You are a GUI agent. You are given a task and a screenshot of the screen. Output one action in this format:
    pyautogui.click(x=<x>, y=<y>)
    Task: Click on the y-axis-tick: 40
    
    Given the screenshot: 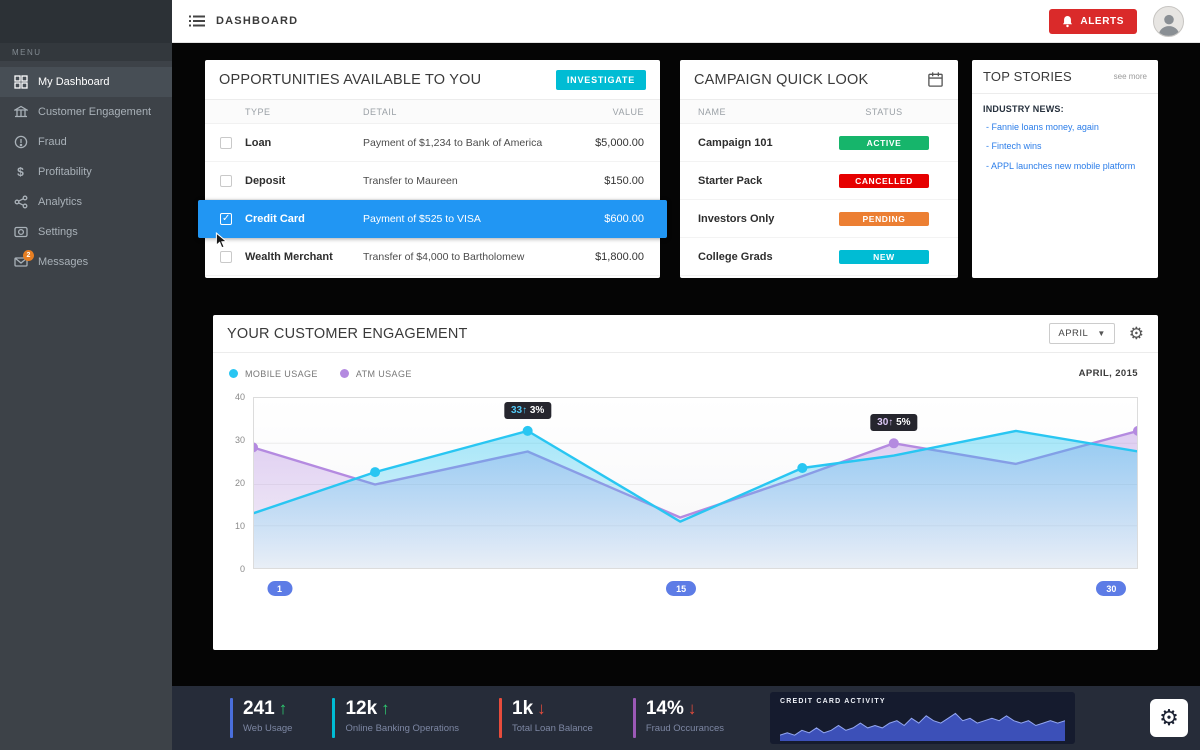 What is the action you would take?
    pyautogui.click(x=239, y=397)
    